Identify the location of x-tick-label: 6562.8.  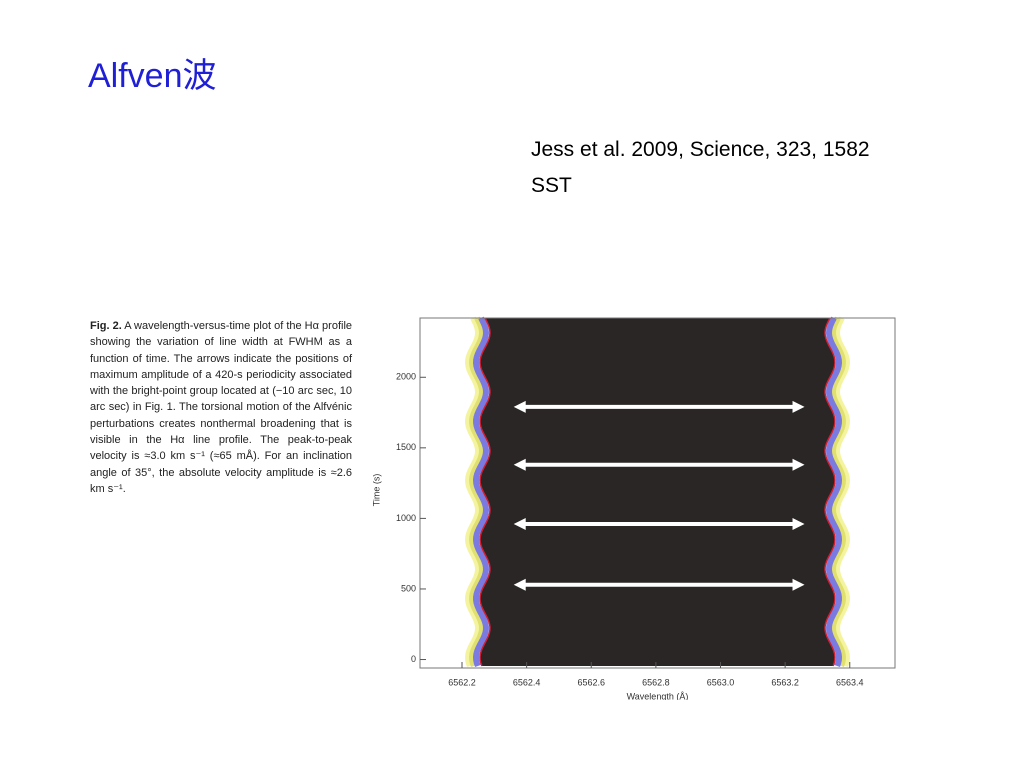
(656, 682).